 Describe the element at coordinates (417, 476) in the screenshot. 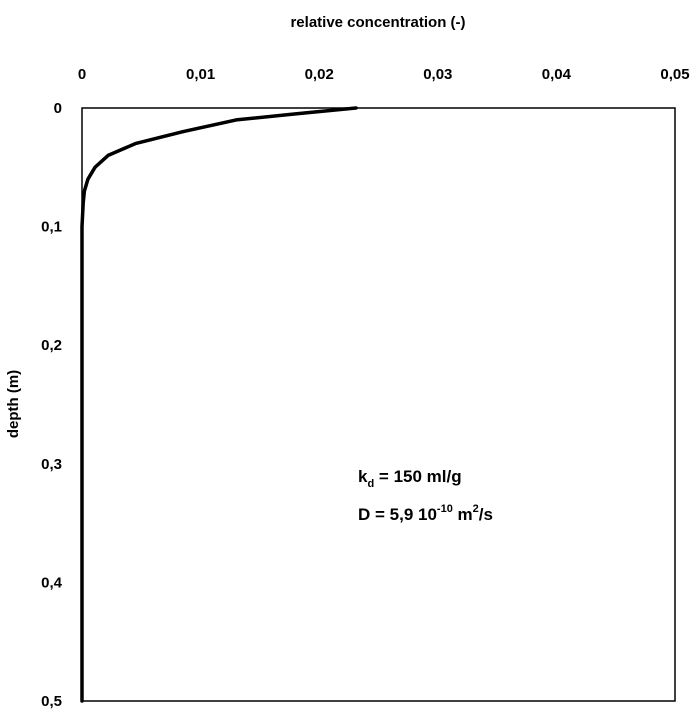

I see `kd-value: = 150 ml/g` at that location.